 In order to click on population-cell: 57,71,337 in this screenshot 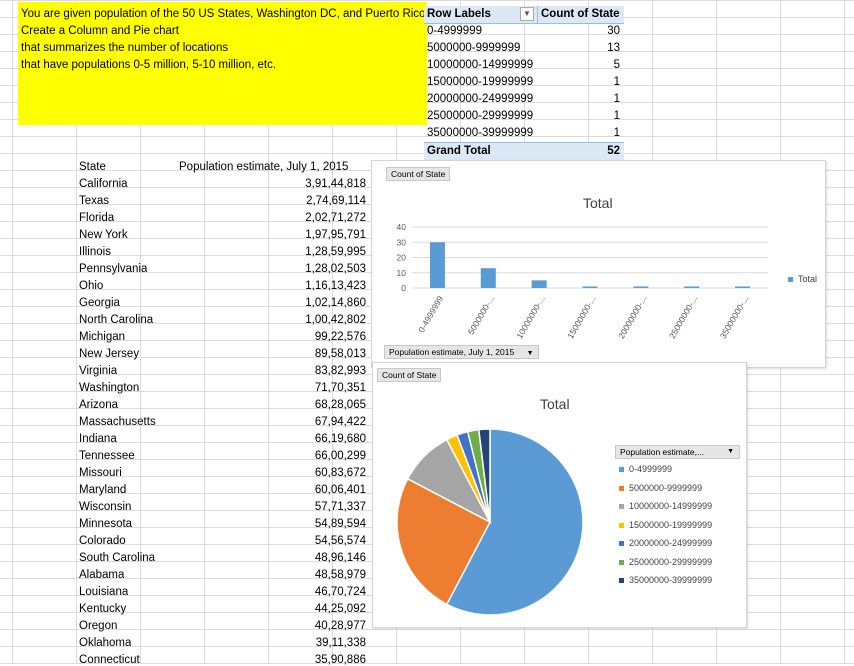, I will do `click(340, 507)`.